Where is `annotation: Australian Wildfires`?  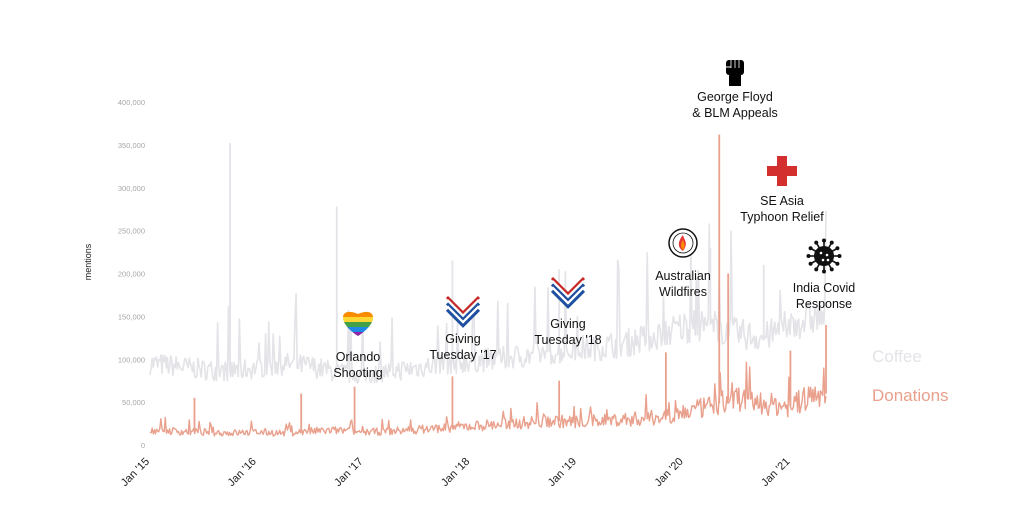
annotation: Australian Wildfires is located at coordinates (683, 263).